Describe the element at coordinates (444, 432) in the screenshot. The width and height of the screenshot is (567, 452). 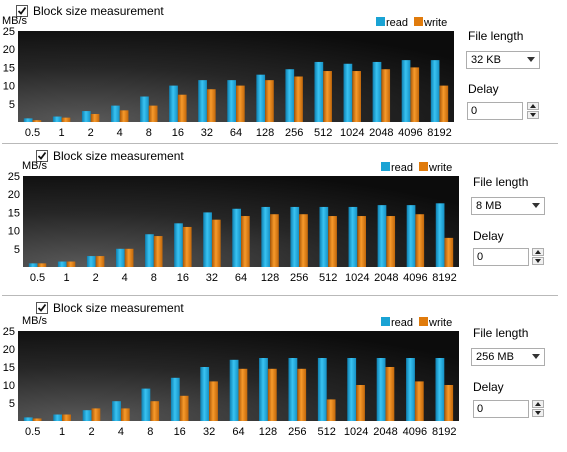
I see `x-tick-label: 8192` at that location.